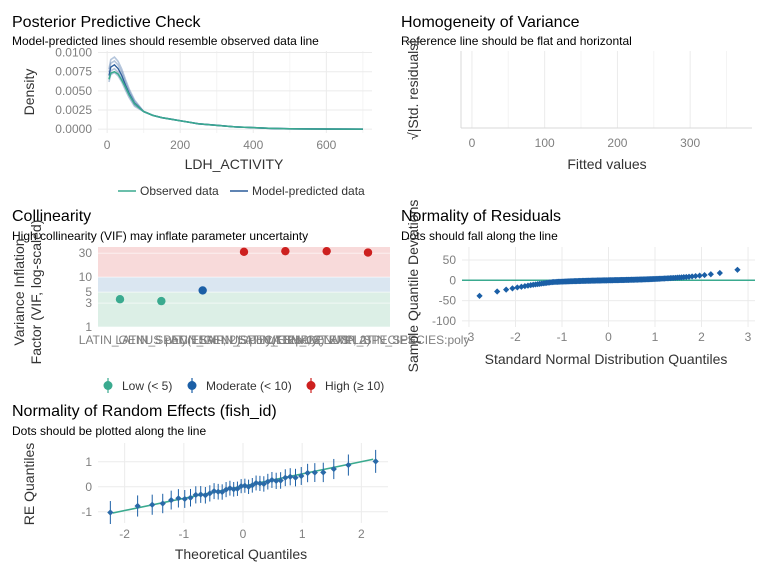 This screenshot has width=768, height=576. Describe the element at coordinates (690, 143) in the screenshot. I see `homogeneity-x-tick: 300` at that location.